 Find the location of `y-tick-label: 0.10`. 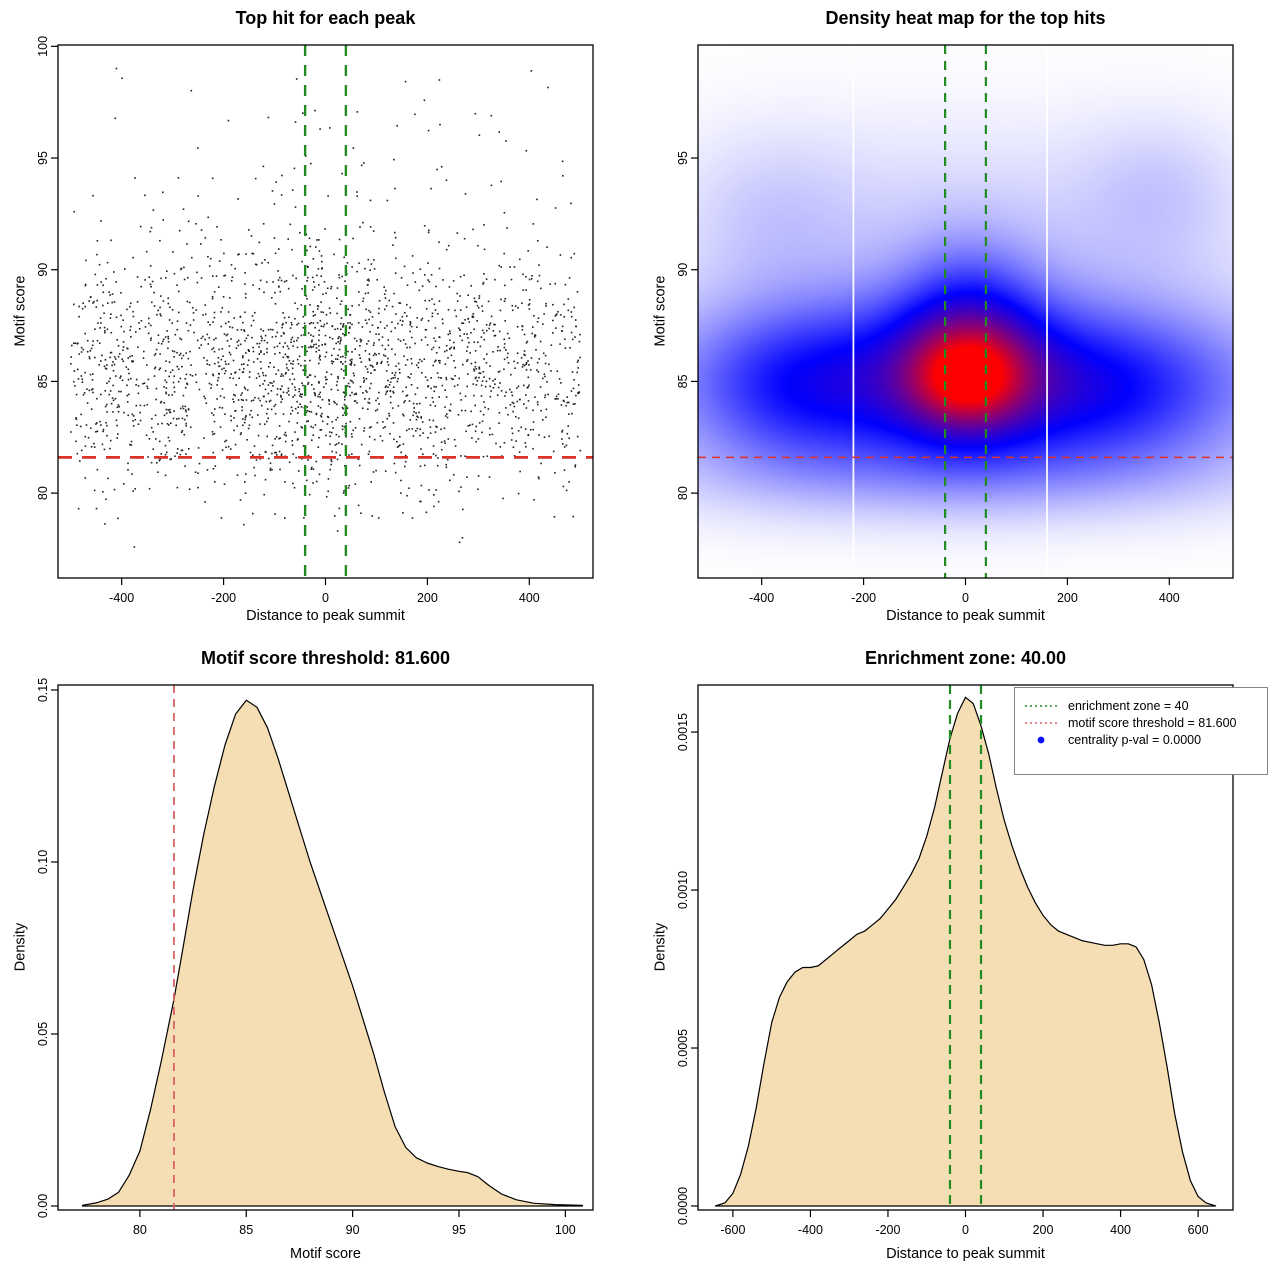

y-tick-label: 0.10 is located at coordinates (43, 862).